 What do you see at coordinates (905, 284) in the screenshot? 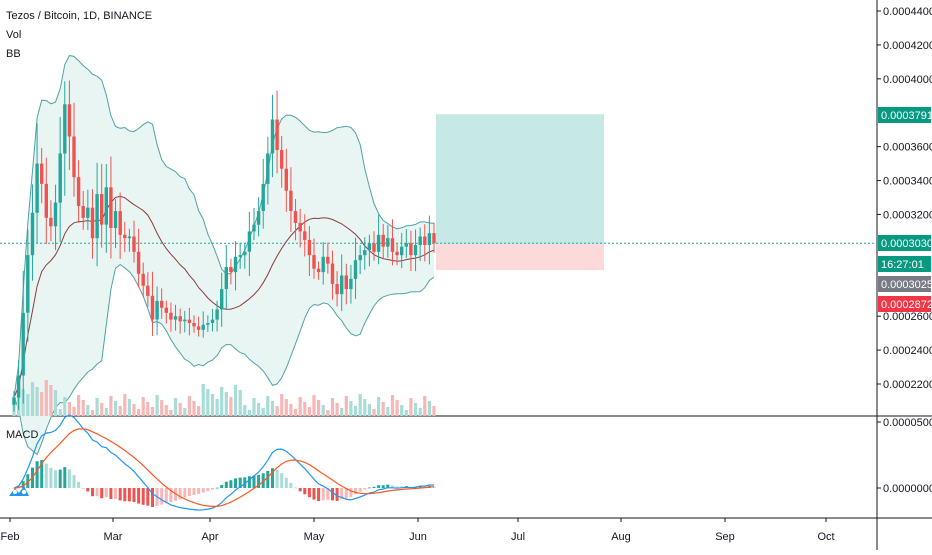
I see `entry-price-badge: 0.0003025` at bounding box center [905, 284].